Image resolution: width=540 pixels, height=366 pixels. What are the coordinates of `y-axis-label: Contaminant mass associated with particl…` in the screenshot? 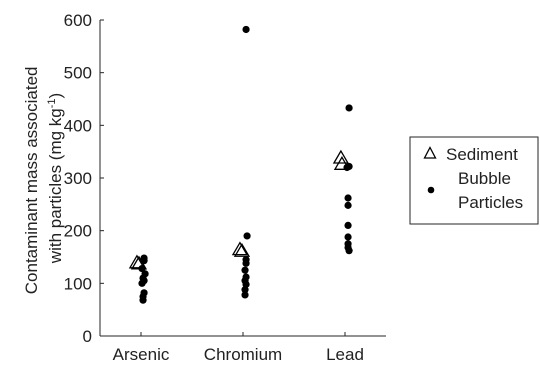 It's located at (43, 178).